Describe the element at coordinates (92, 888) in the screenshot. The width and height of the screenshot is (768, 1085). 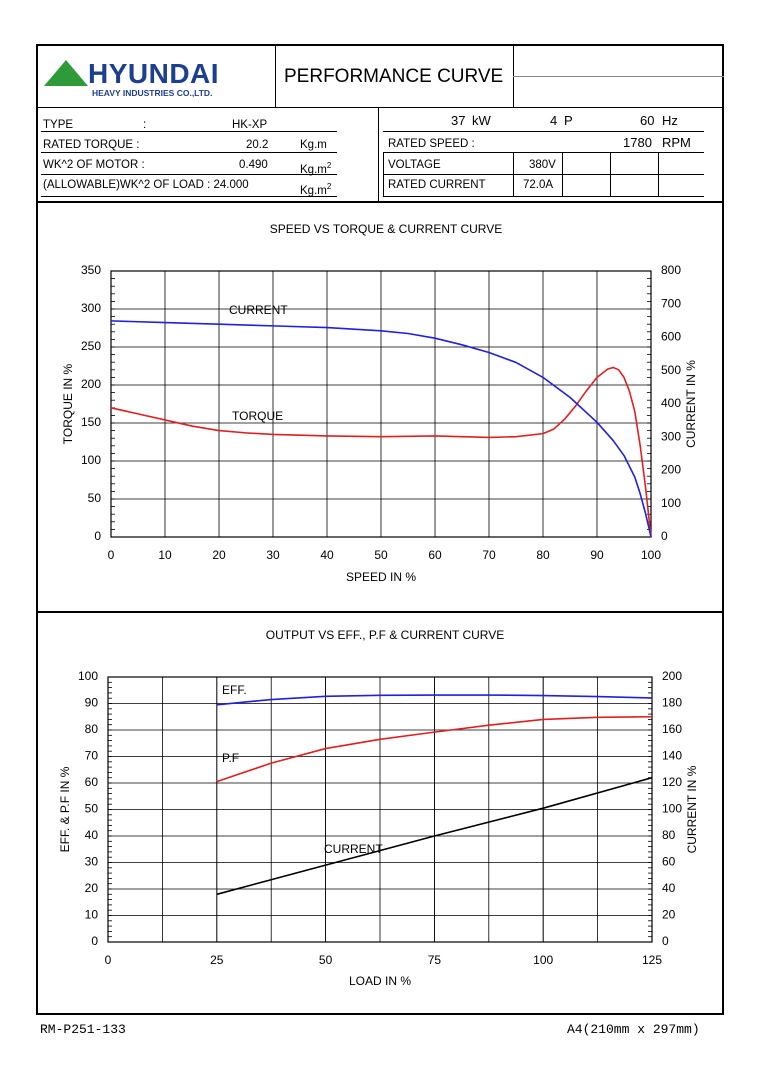
I see `chart2-y-tick-label: 20` at that location.